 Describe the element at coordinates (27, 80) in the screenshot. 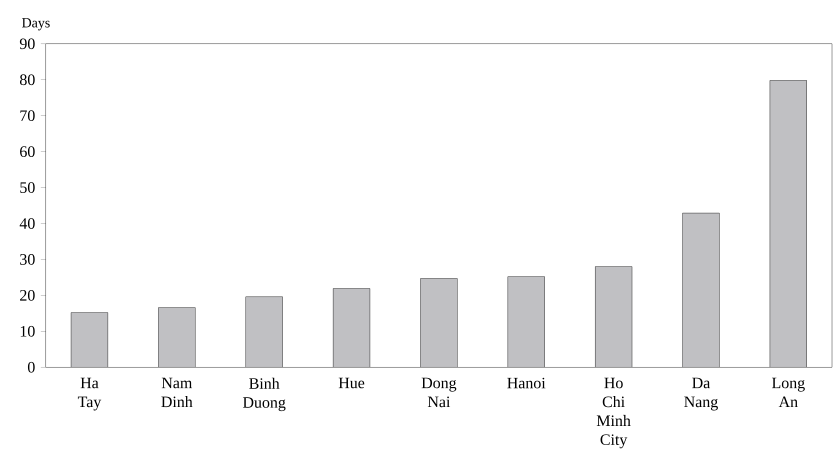

I see `y-tick-label: 80` at that location.